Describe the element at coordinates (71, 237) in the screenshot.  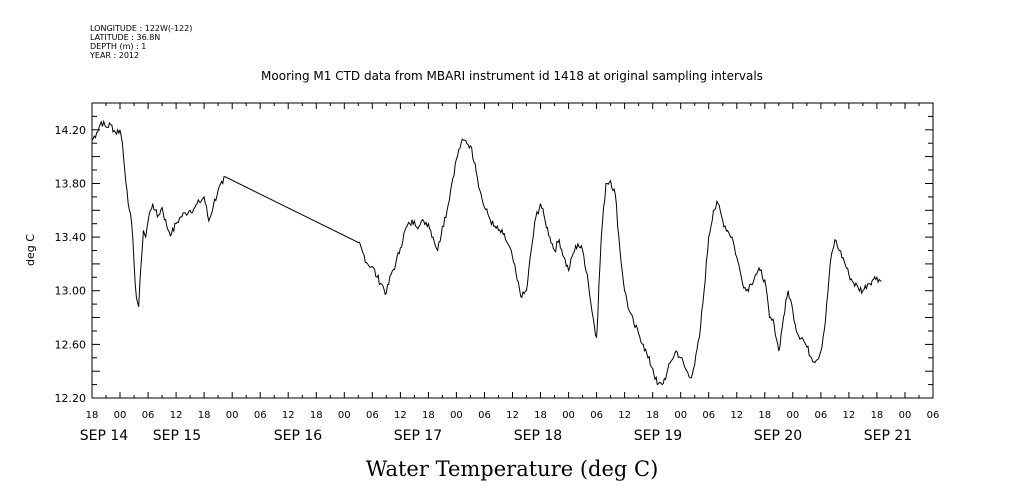
I see `y-tick-label: 13.40` at that location.